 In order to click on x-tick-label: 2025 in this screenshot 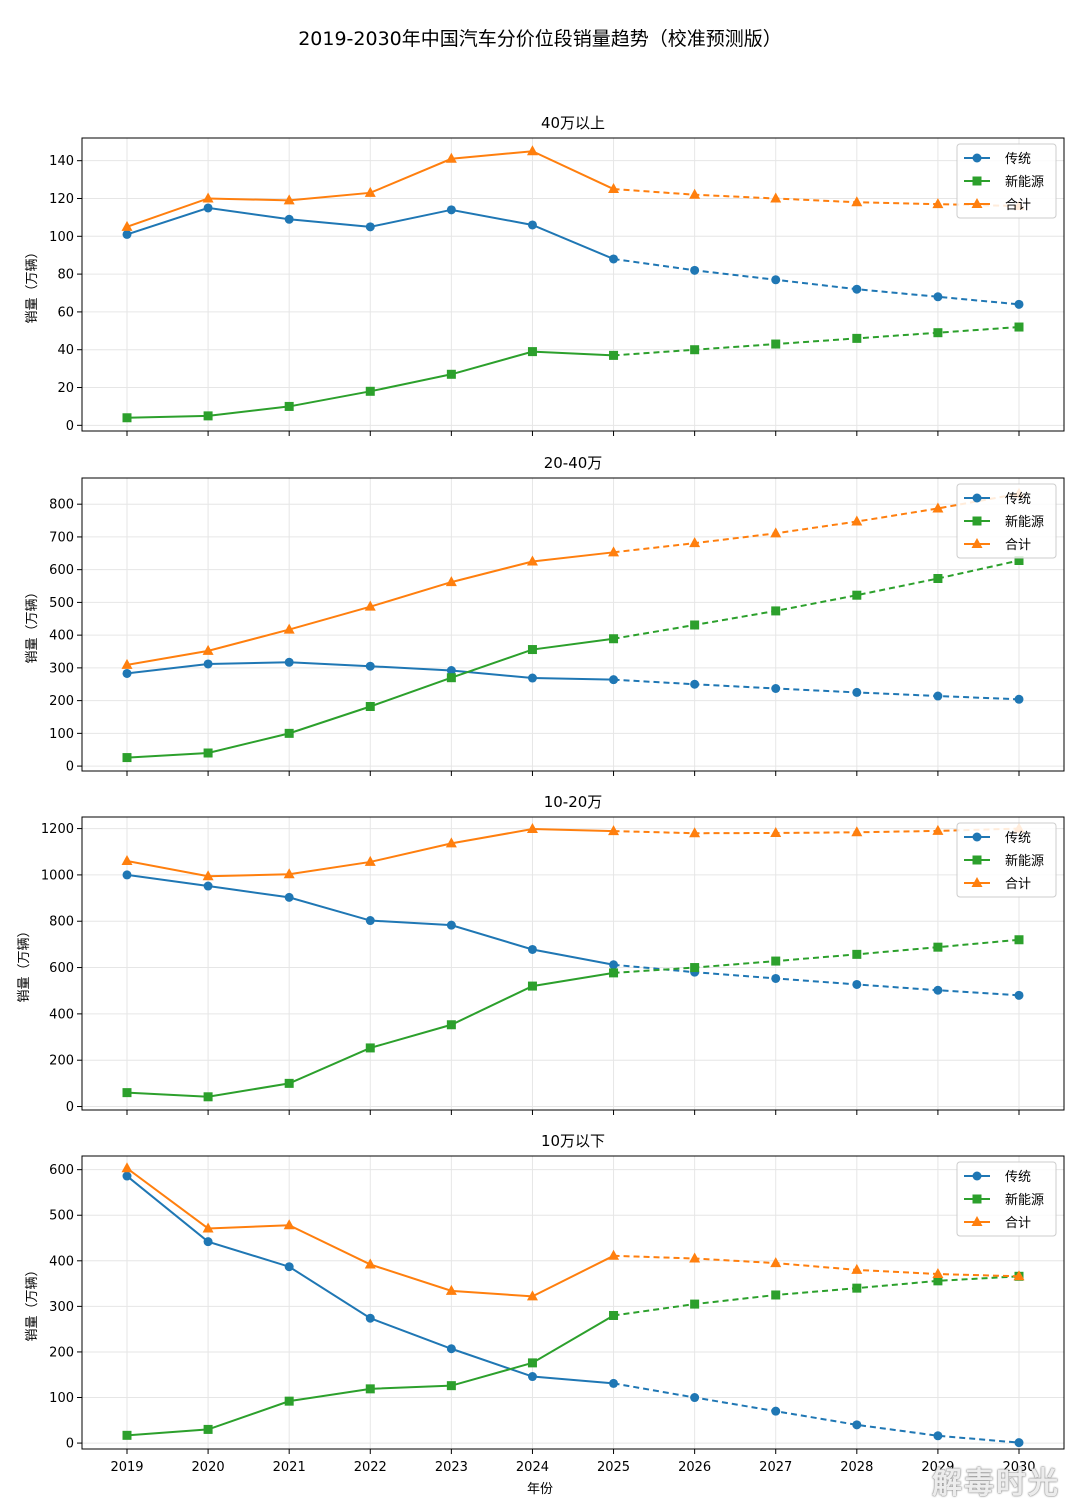, I will do `click(613, 1467)`.